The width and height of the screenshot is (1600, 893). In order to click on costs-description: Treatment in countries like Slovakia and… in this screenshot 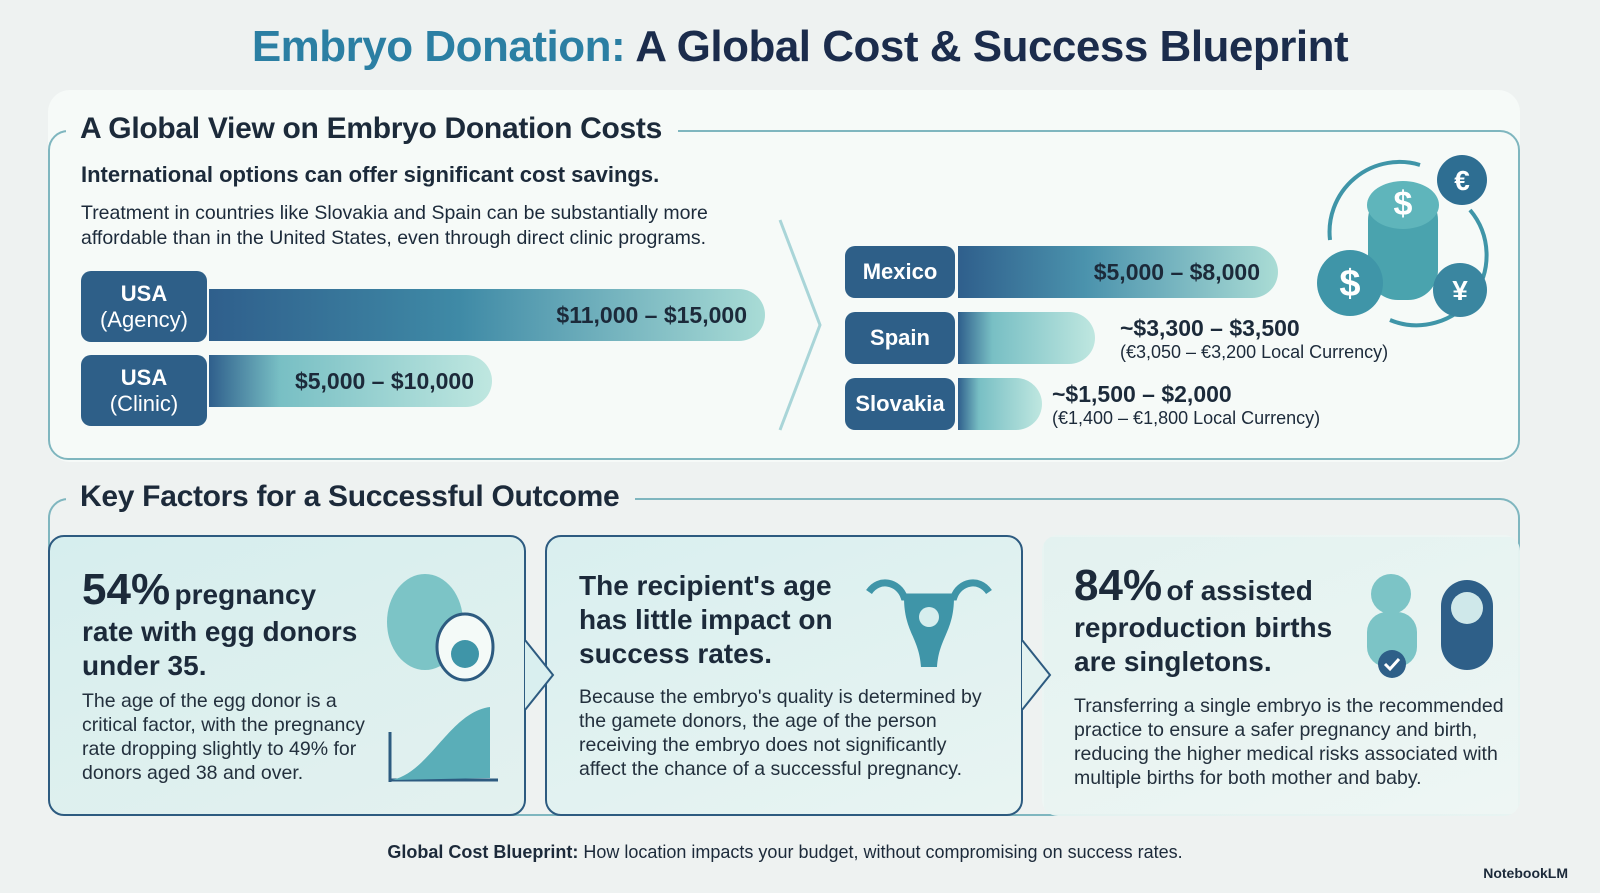, I will do `click(394, 225)`.